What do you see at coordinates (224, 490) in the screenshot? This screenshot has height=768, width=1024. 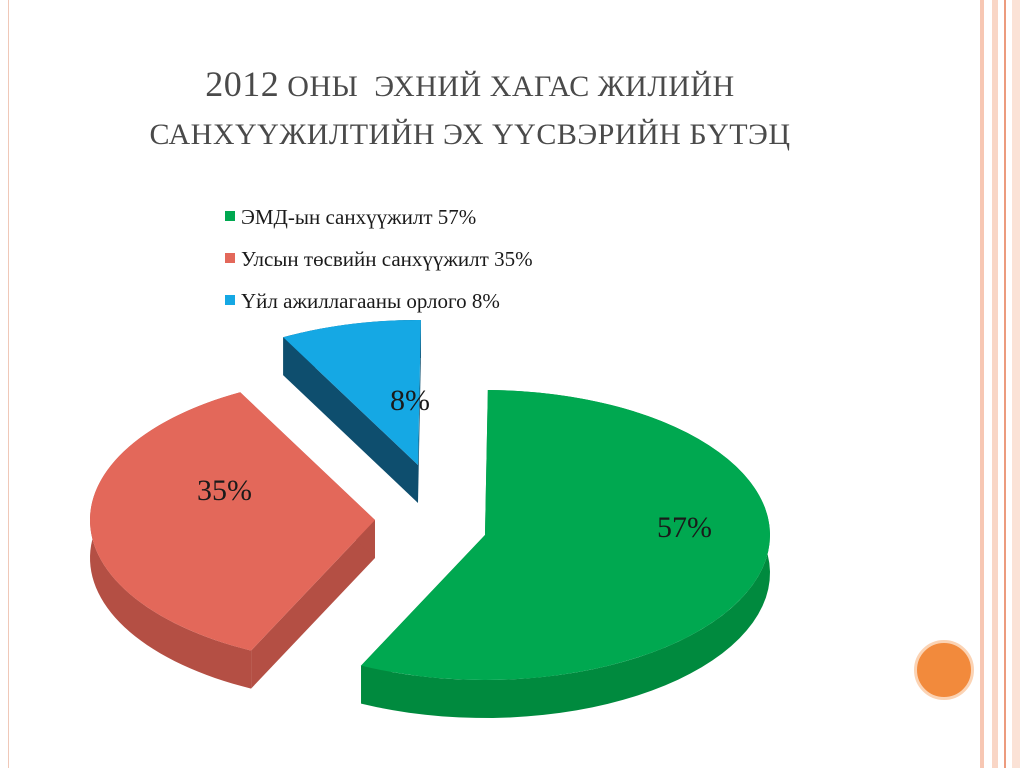 I see `pie-data-label: 35%` at bounding box center [224, 490].